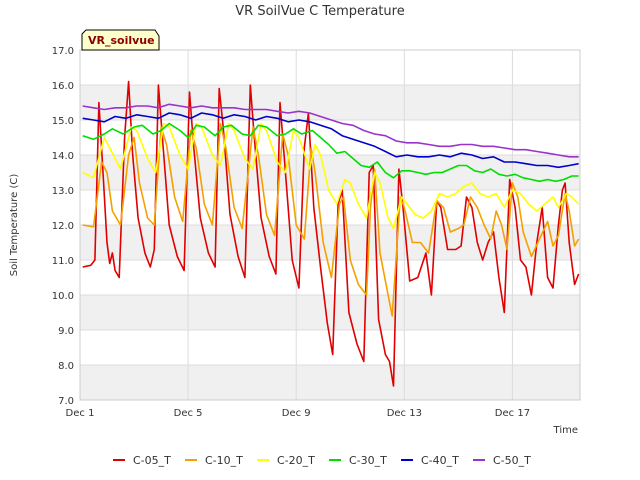  Describe the element at coordinates (368, 460) in the screenshot. I see `legend-label: C-30_T` at that location.